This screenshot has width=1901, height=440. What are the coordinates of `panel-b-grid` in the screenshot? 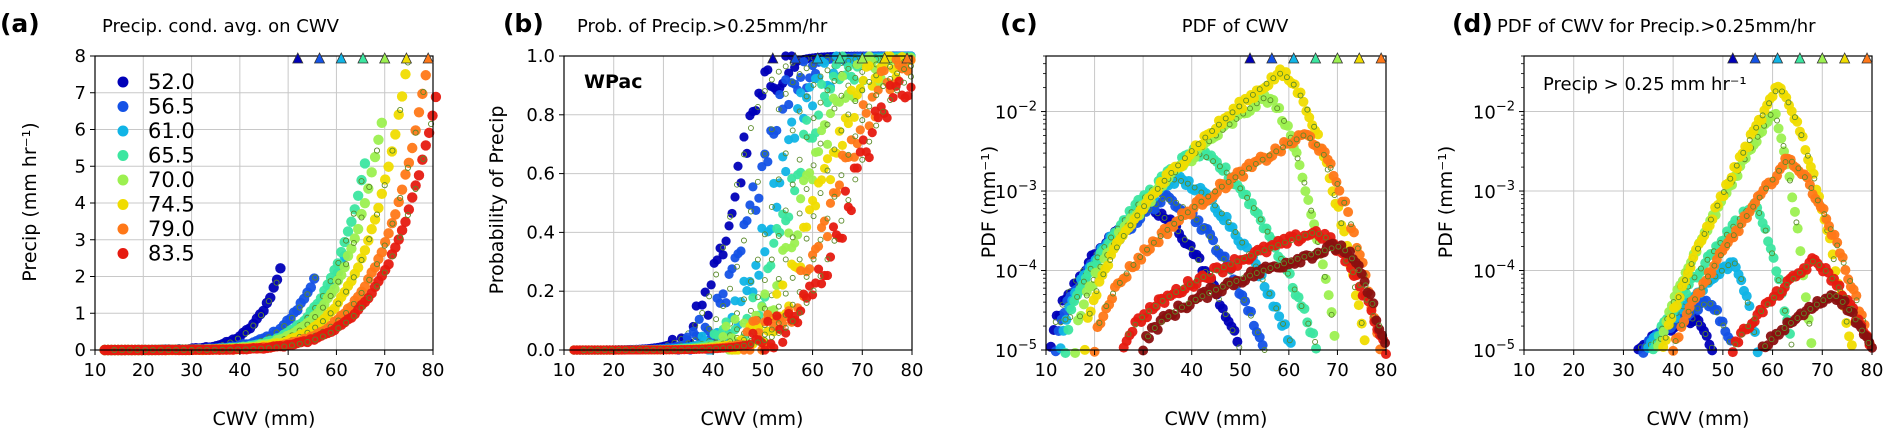 It's located at (738, 203).